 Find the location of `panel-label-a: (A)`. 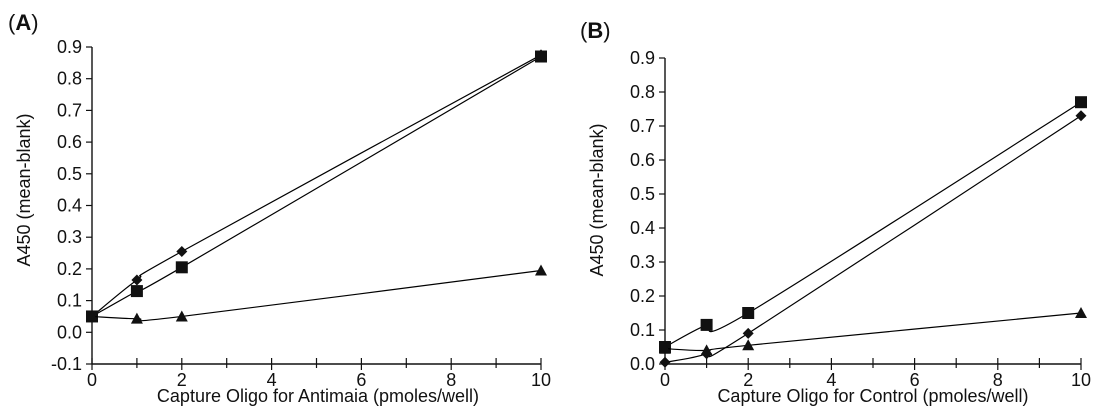

panel-label-a: (A) is located at coordinates (23, 22).